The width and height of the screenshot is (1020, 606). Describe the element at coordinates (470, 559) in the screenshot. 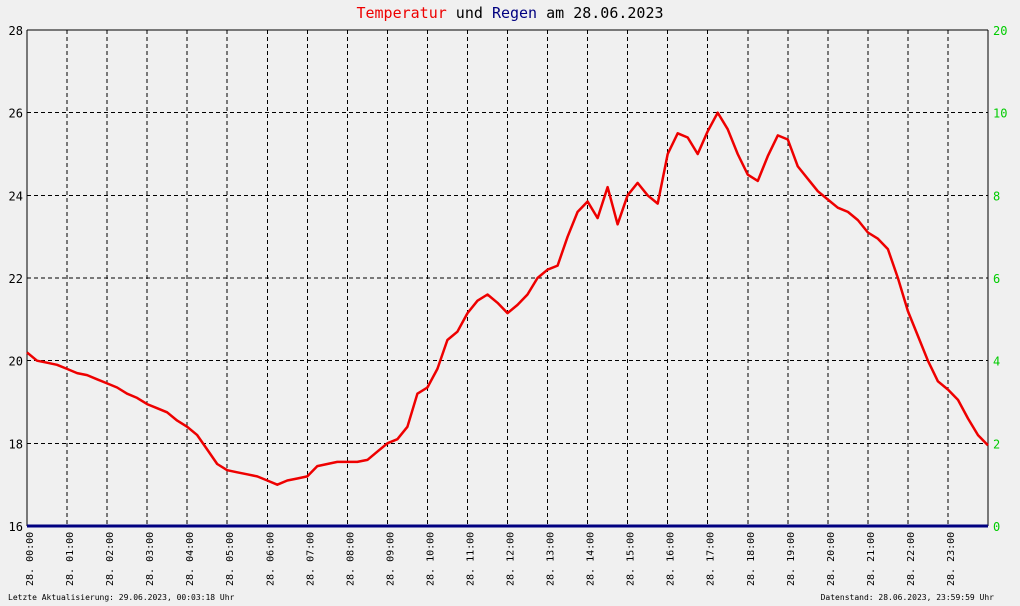

I see `x-tick-label: 28. 11:00` at that location.